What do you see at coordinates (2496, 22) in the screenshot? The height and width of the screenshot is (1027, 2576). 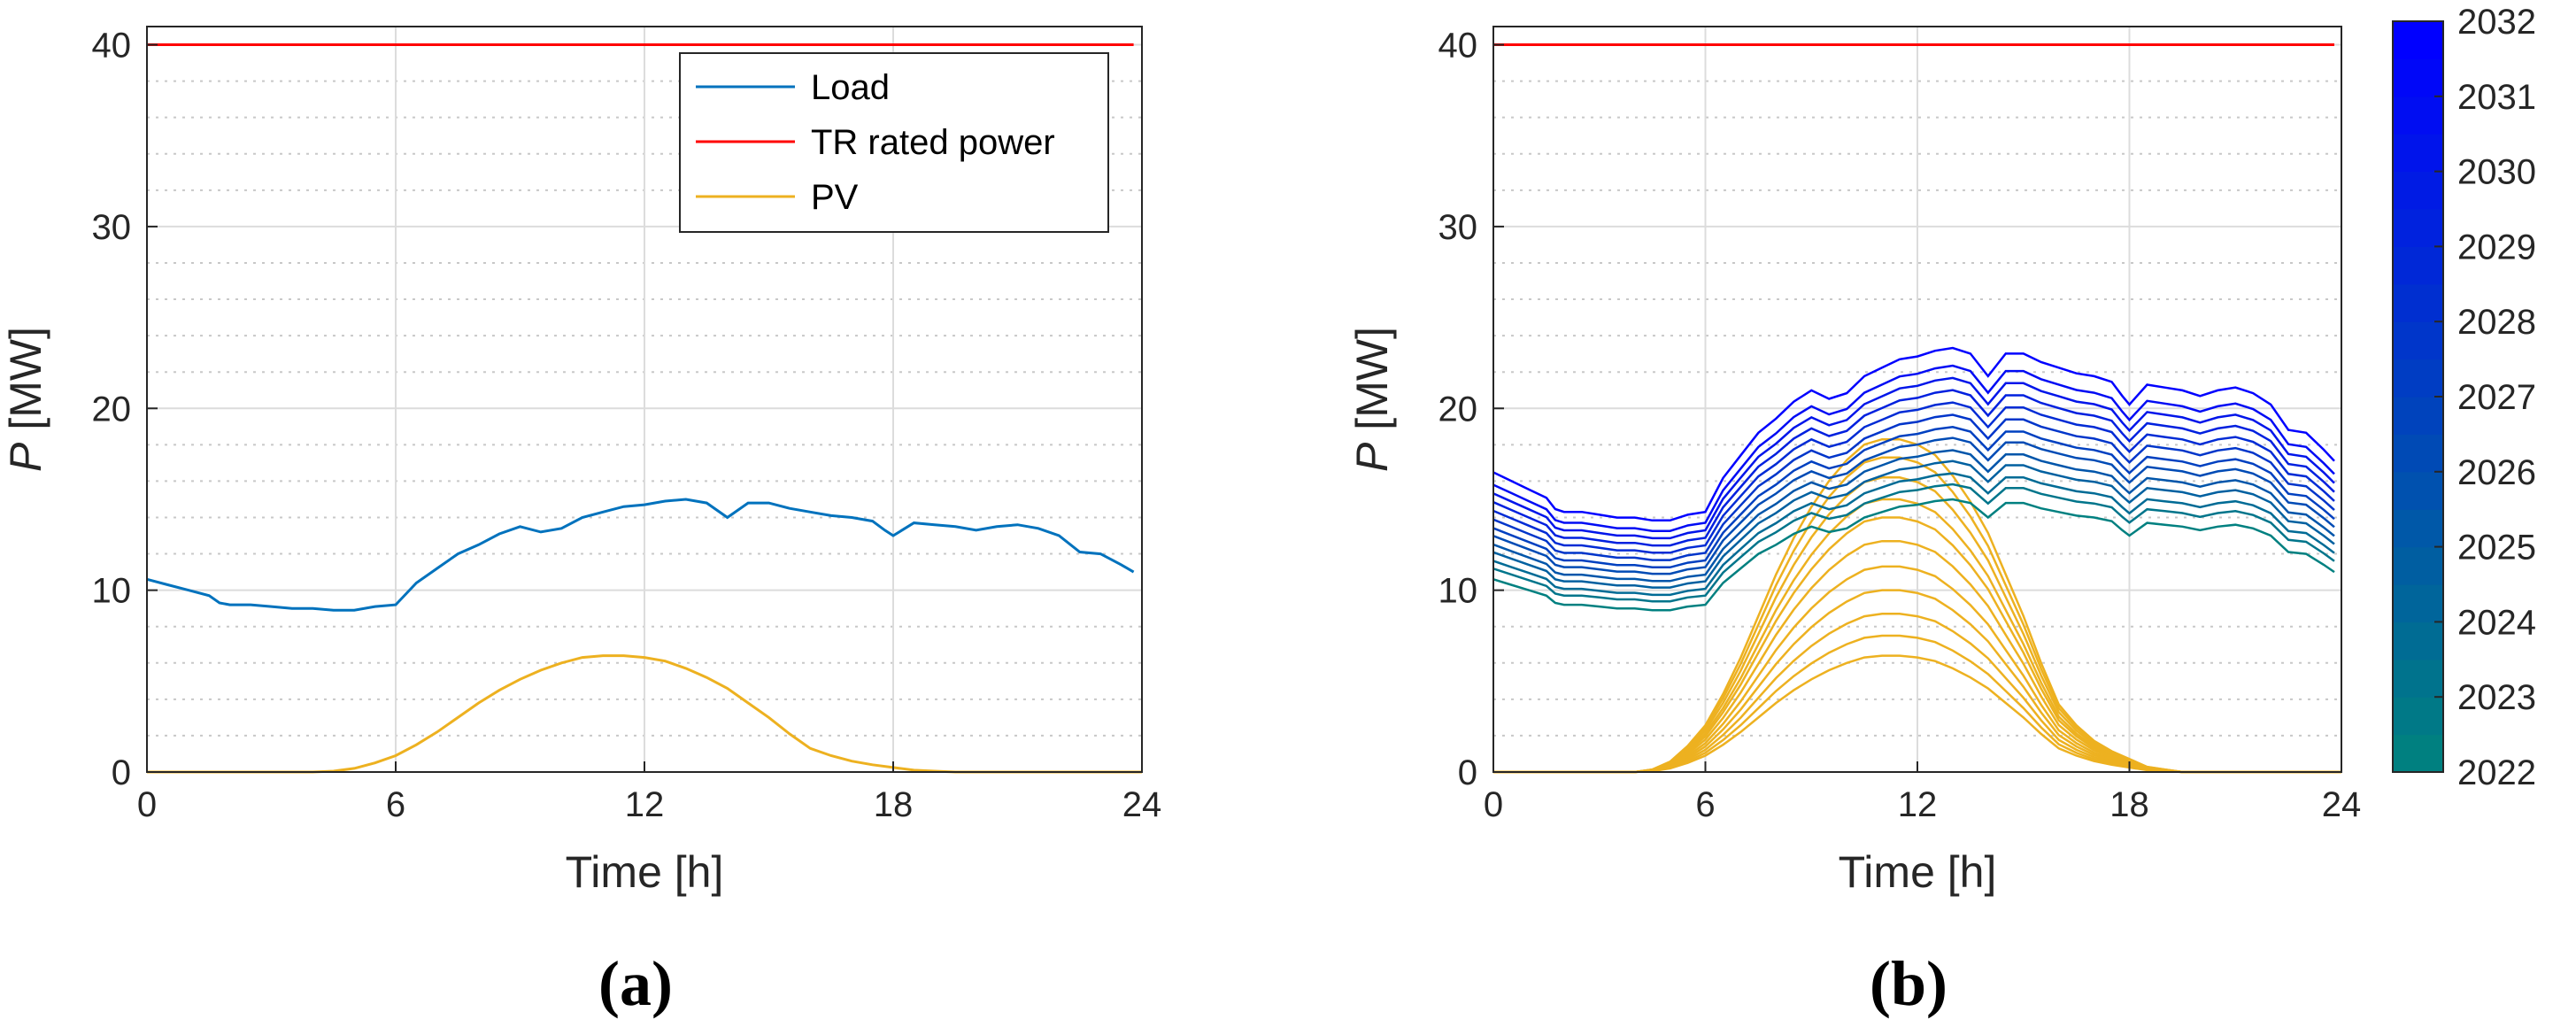 I see `colorbar-tick-label: 2032` at bounding box center [2496, 22].